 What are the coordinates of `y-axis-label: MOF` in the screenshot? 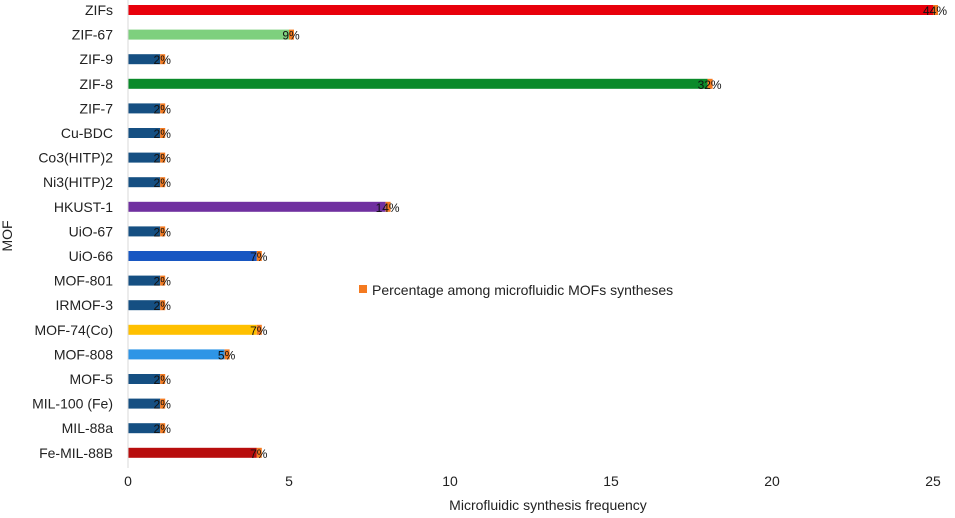 It's located at (7, 235).